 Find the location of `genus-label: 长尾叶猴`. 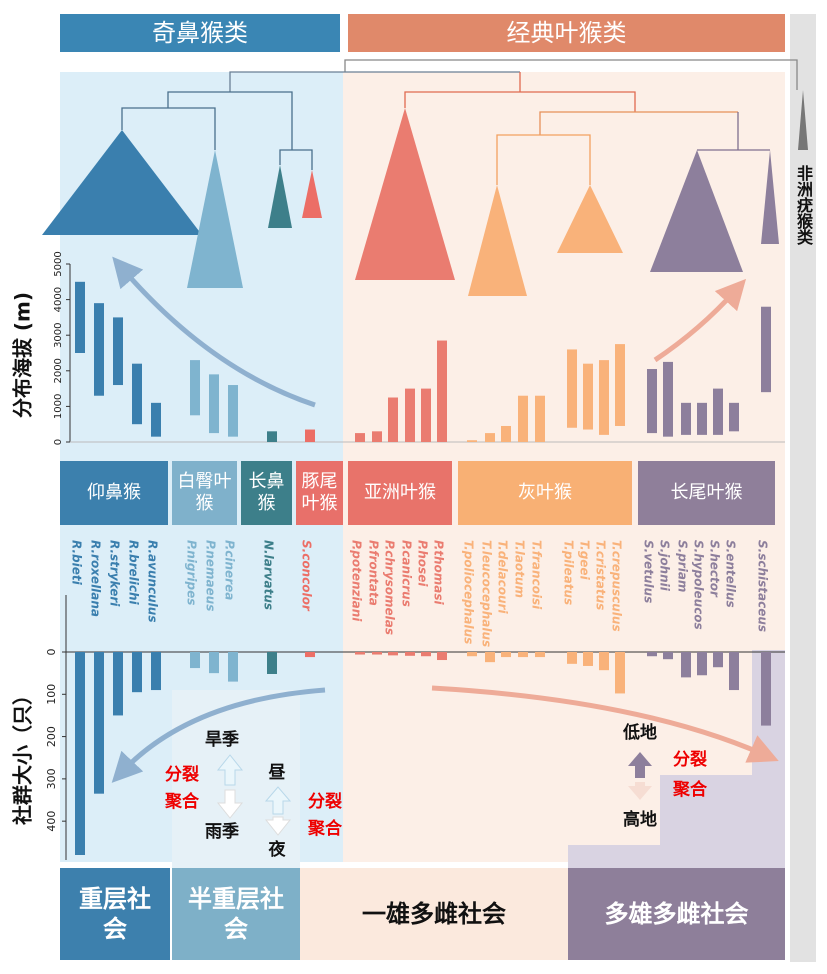

genus-label: 长尾叶猴 is located at coordinates (706, 493).